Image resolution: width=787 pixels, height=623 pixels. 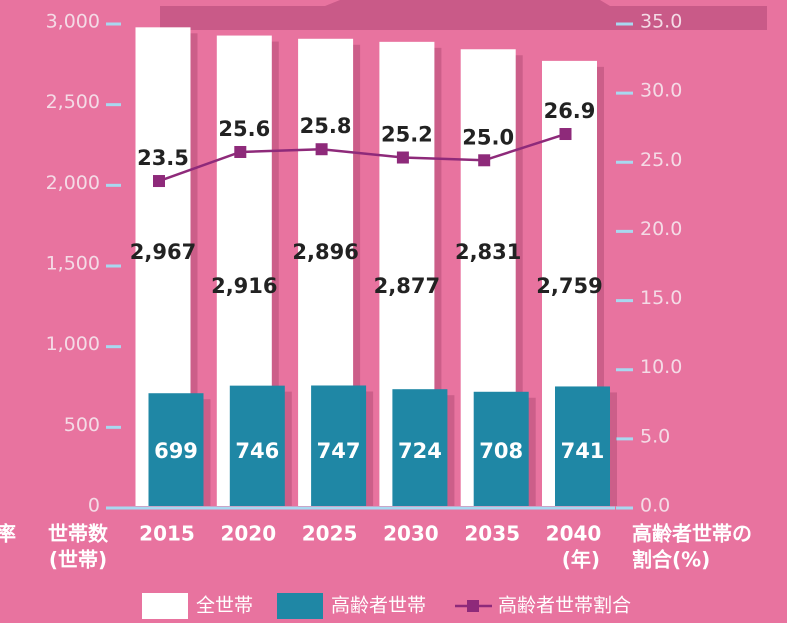 I want to click on legend-label: 全世帯, so click(x=224, y=606).